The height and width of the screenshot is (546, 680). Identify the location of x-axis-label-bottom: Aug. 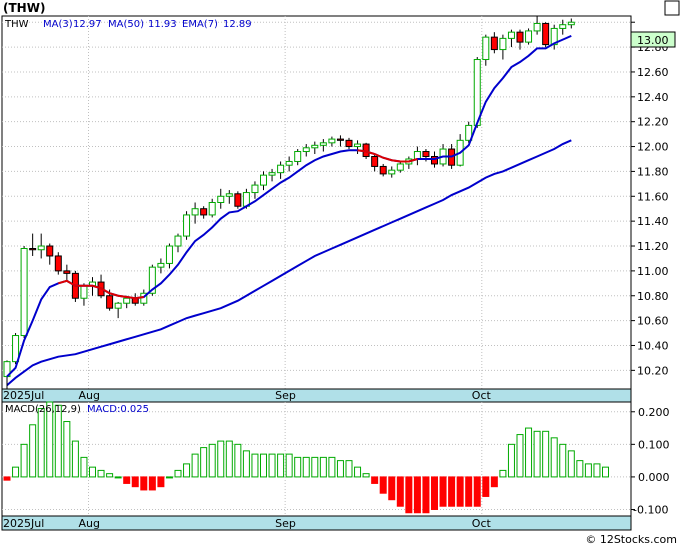
(89, 523).